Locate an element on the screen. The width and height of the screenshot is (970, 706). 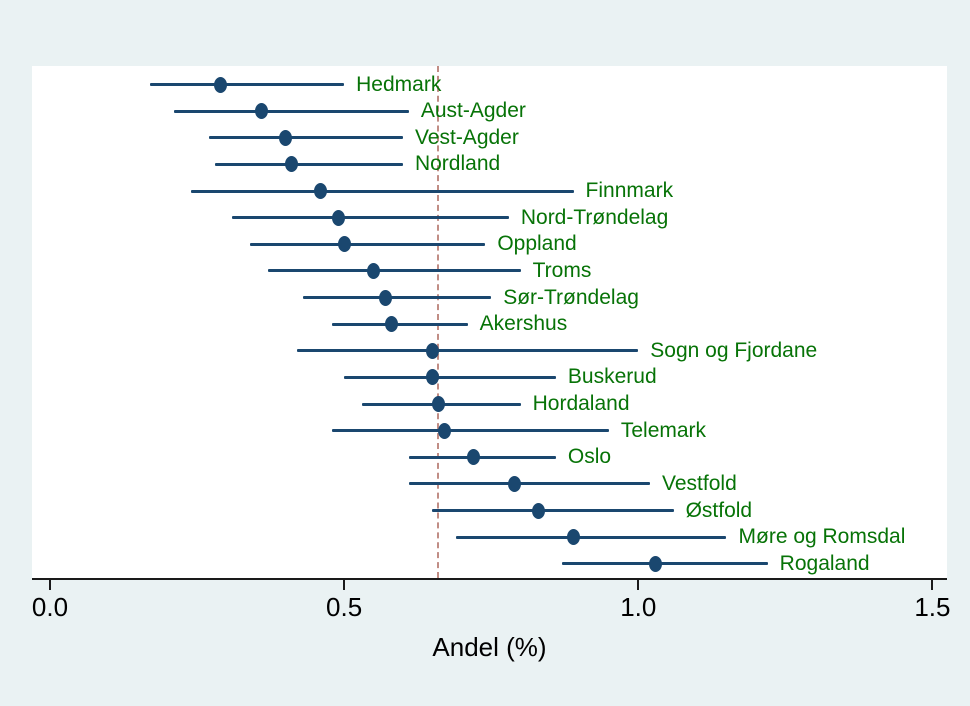
county-label: Hordaland is located at coordinates (581, 404).